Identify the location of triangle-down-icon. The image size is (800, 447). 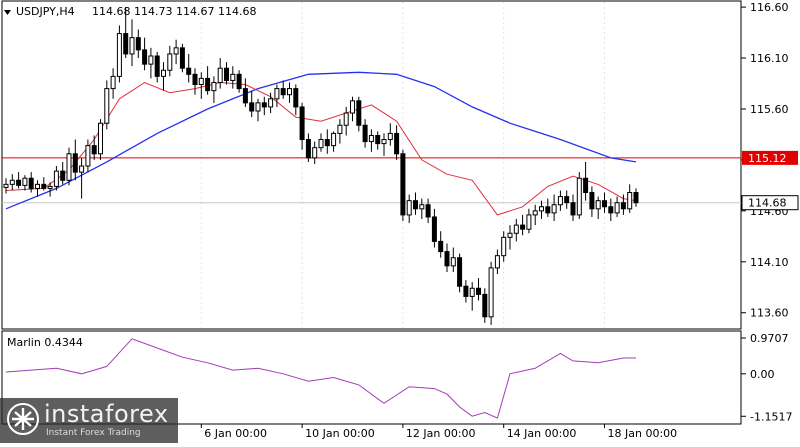
(7, 12).